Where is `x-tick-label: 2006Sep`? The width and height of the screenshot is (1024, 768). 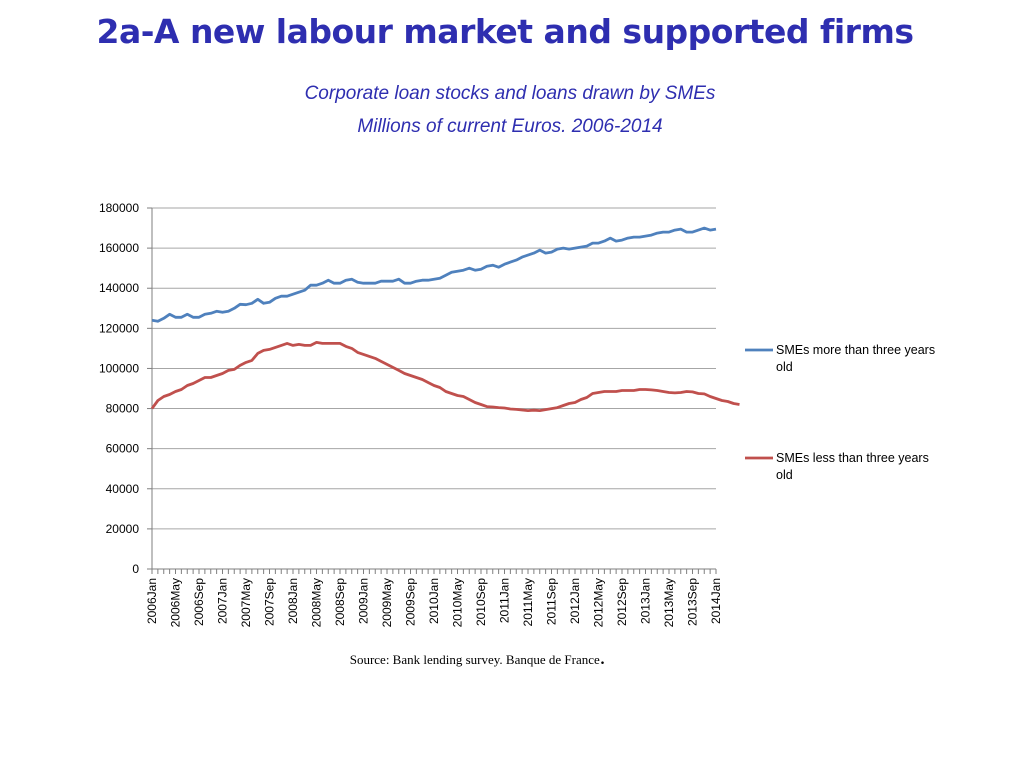
x-tick-label: 2006Sep is located at coordinates (199, 602).